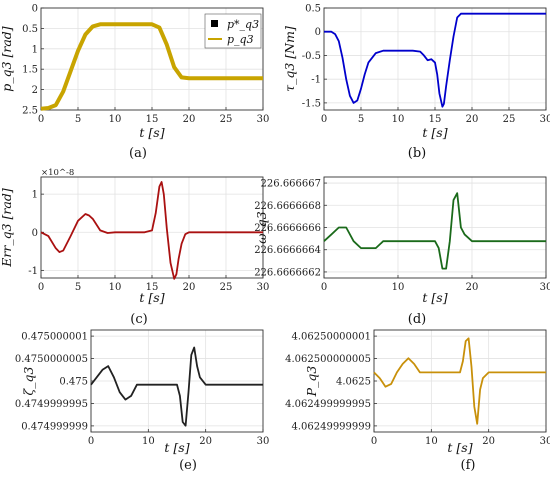 This screenshot has height=484, width=550. I want to click on legend-label: p_q3, so click(240, 39).